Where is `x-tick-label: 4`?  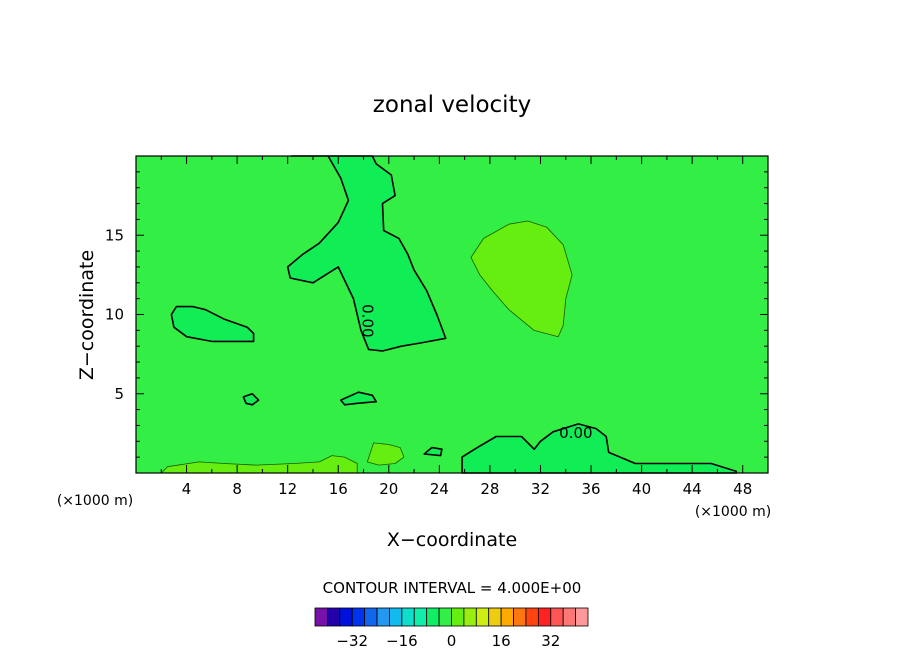
x-tick-label: 4 is located at coordinates (187, 489).